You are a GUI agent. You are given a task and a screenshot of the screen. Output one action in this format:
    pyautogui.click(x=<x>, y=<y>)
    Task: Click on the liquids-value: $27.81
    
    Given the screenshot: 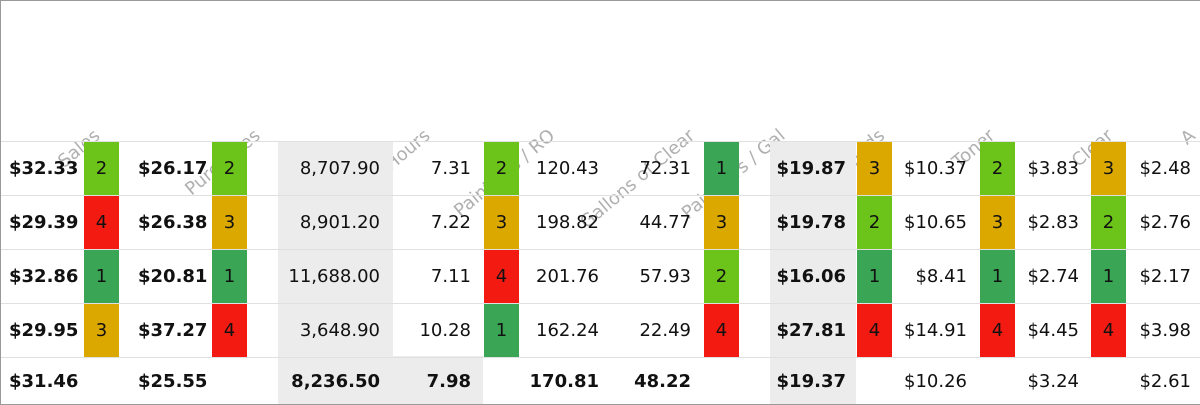 What is the action you would take?
    pyautogui.click(x=811, y=330)
    